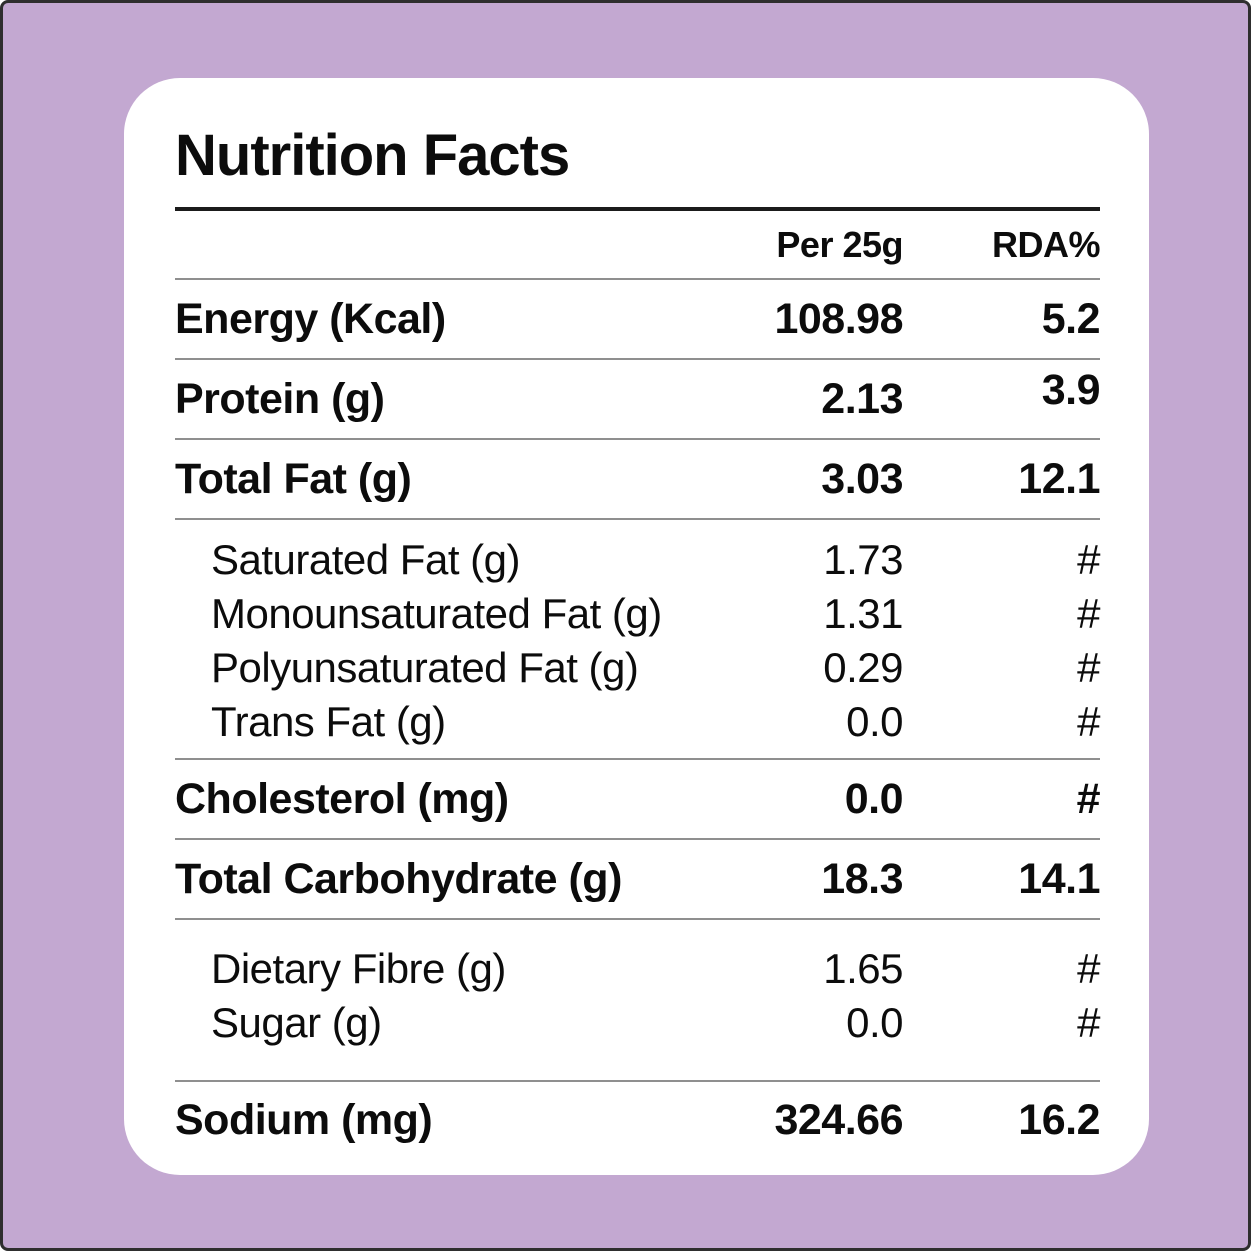 The image size is (1251, 1251). What do you see at coordinates (638, 560) in the screenshot?
I see `table-row-saturated-fat: Saturated Fat (g) 1.73 #` at bounding box center [638, 560].